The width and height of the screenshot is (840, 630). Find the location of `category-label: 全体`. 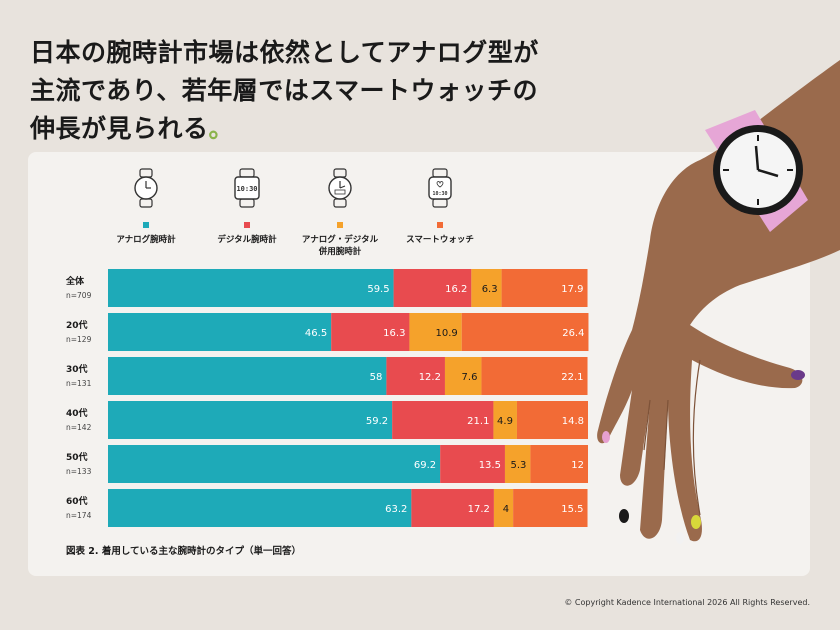

category-label: 全体 is located at coordinates (75, 282).